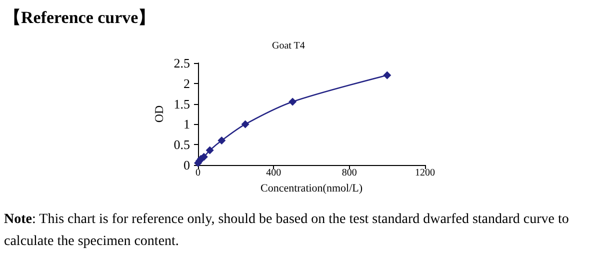 This screenshot has width=600, height=261. What do you see at coordinates (187, 124) in the screenshot?
I see `y-tick-label: 1` at bounding box center [187, 124].